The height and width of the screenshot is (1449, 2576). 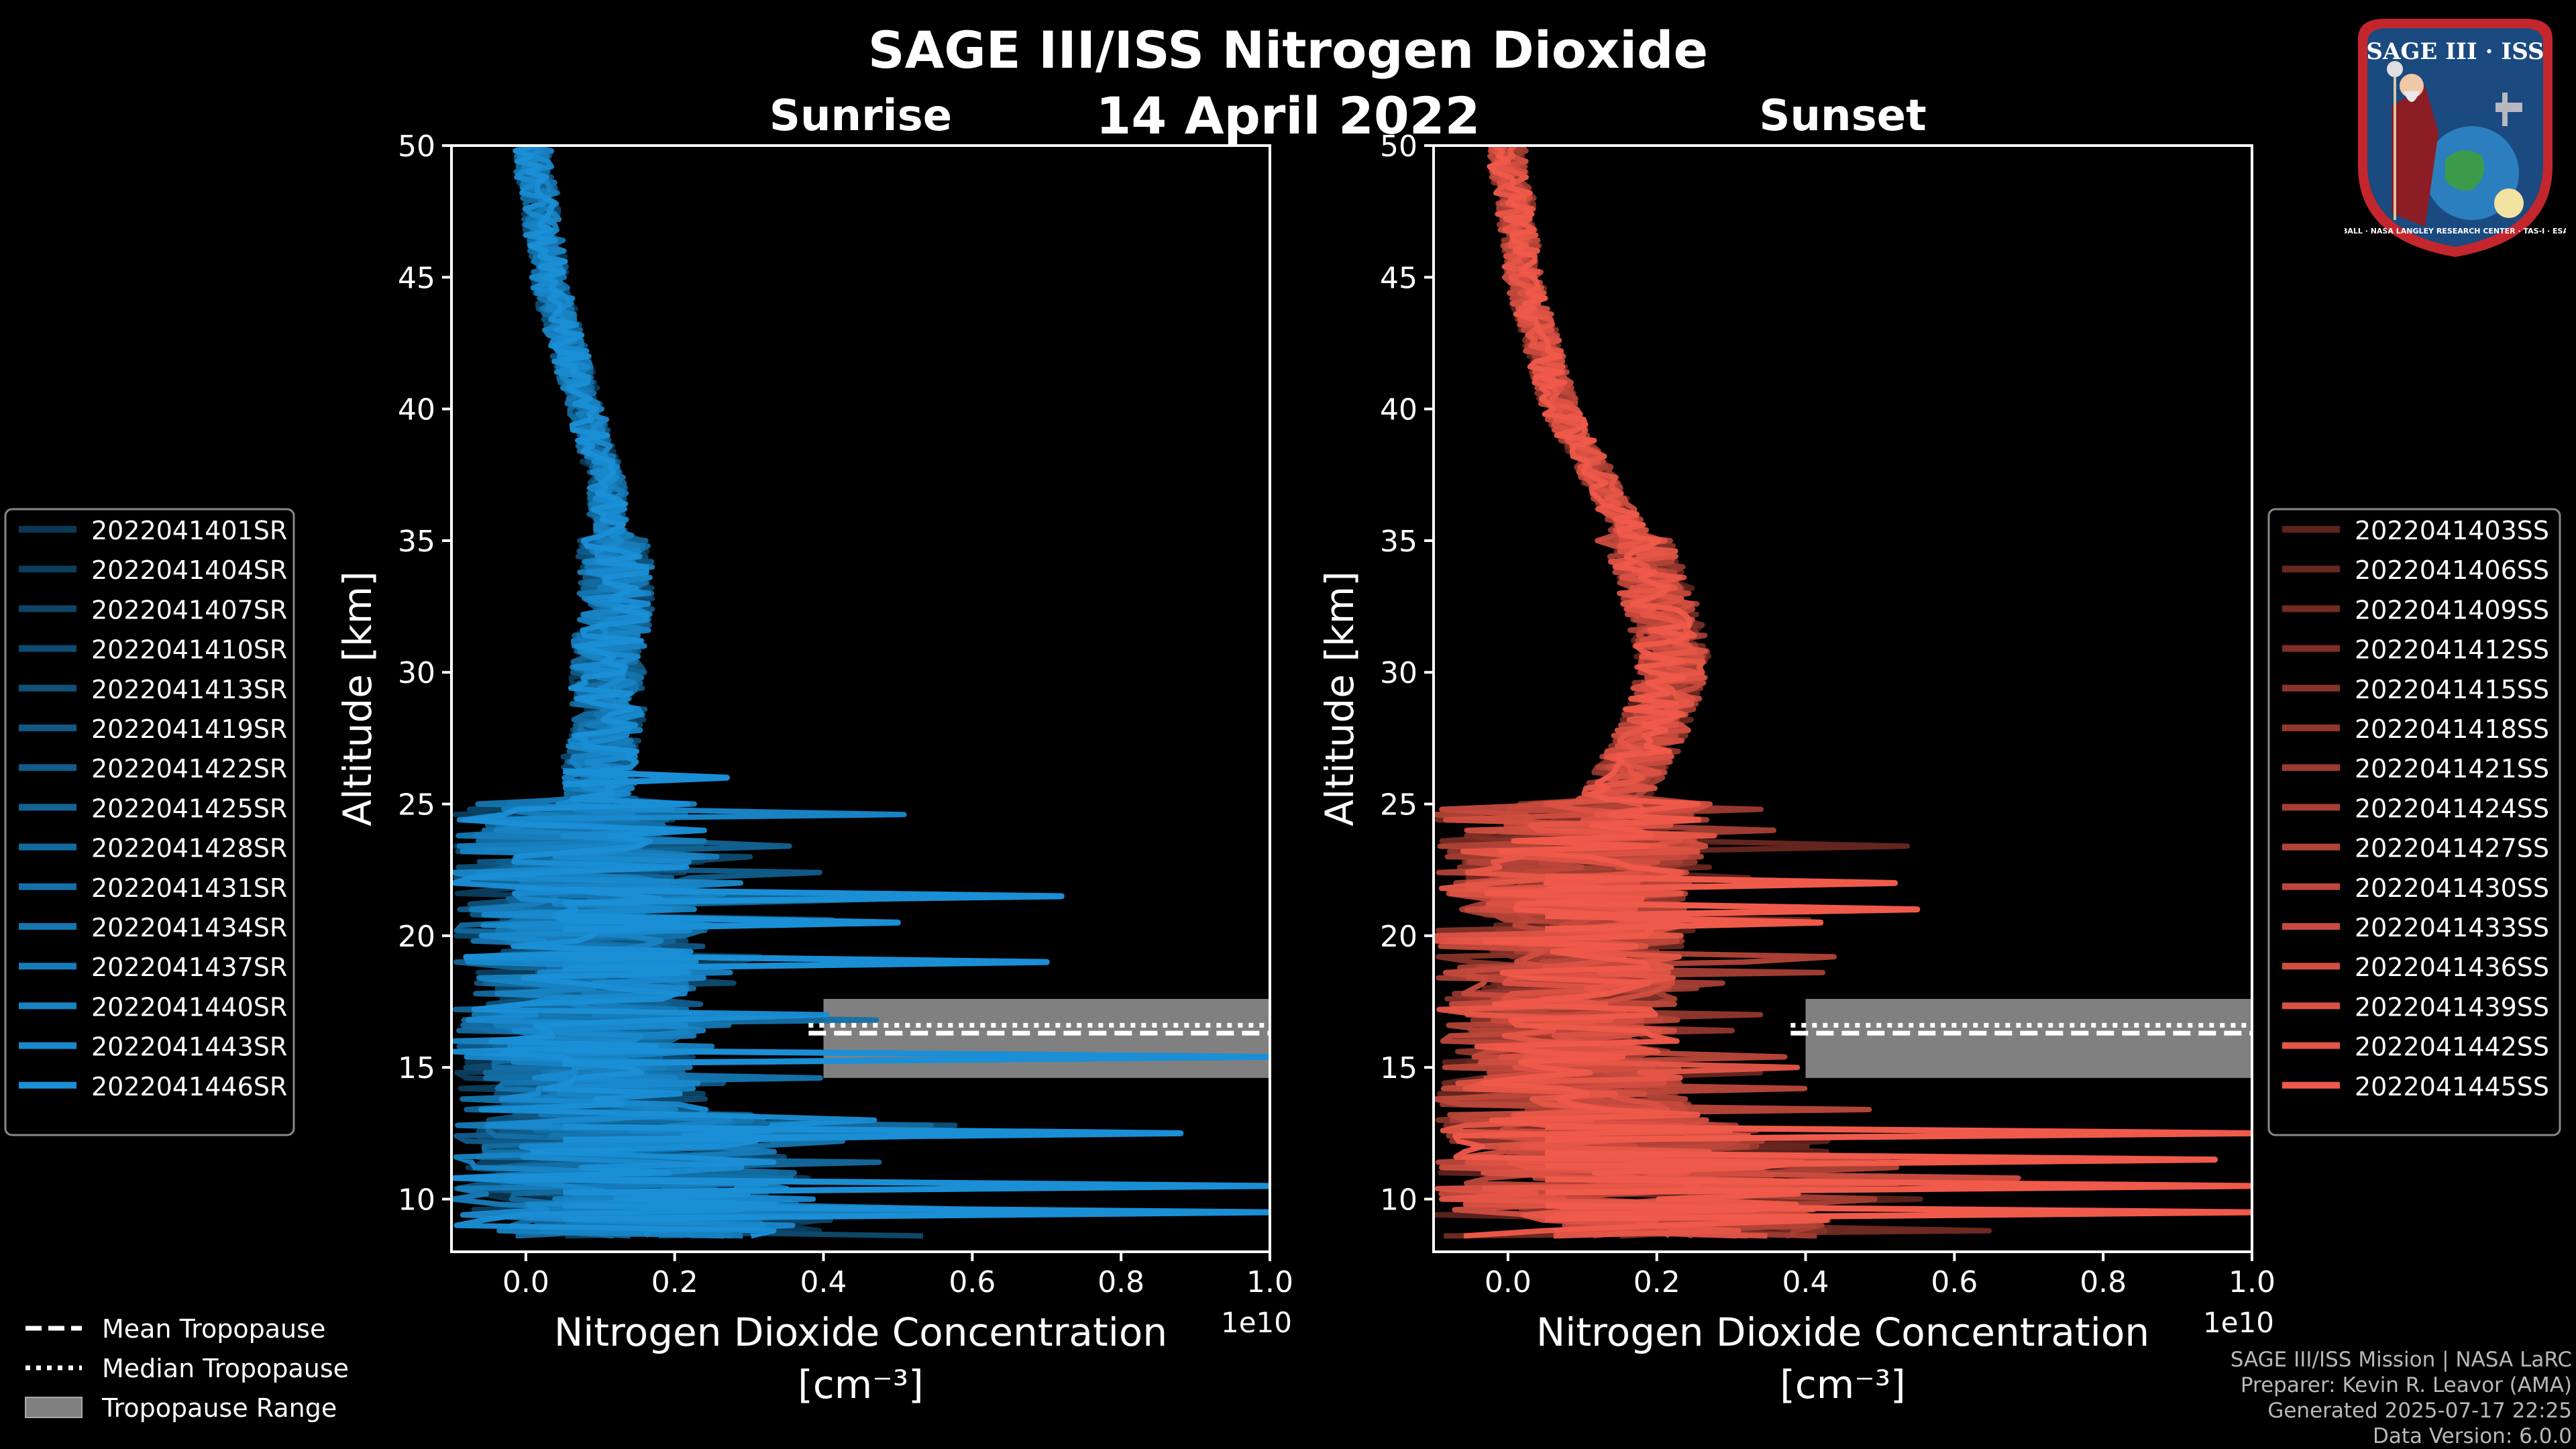 I want to click on legend-entry-2022041439SS: 2022041439SS, so click(x=2452, y=1007).